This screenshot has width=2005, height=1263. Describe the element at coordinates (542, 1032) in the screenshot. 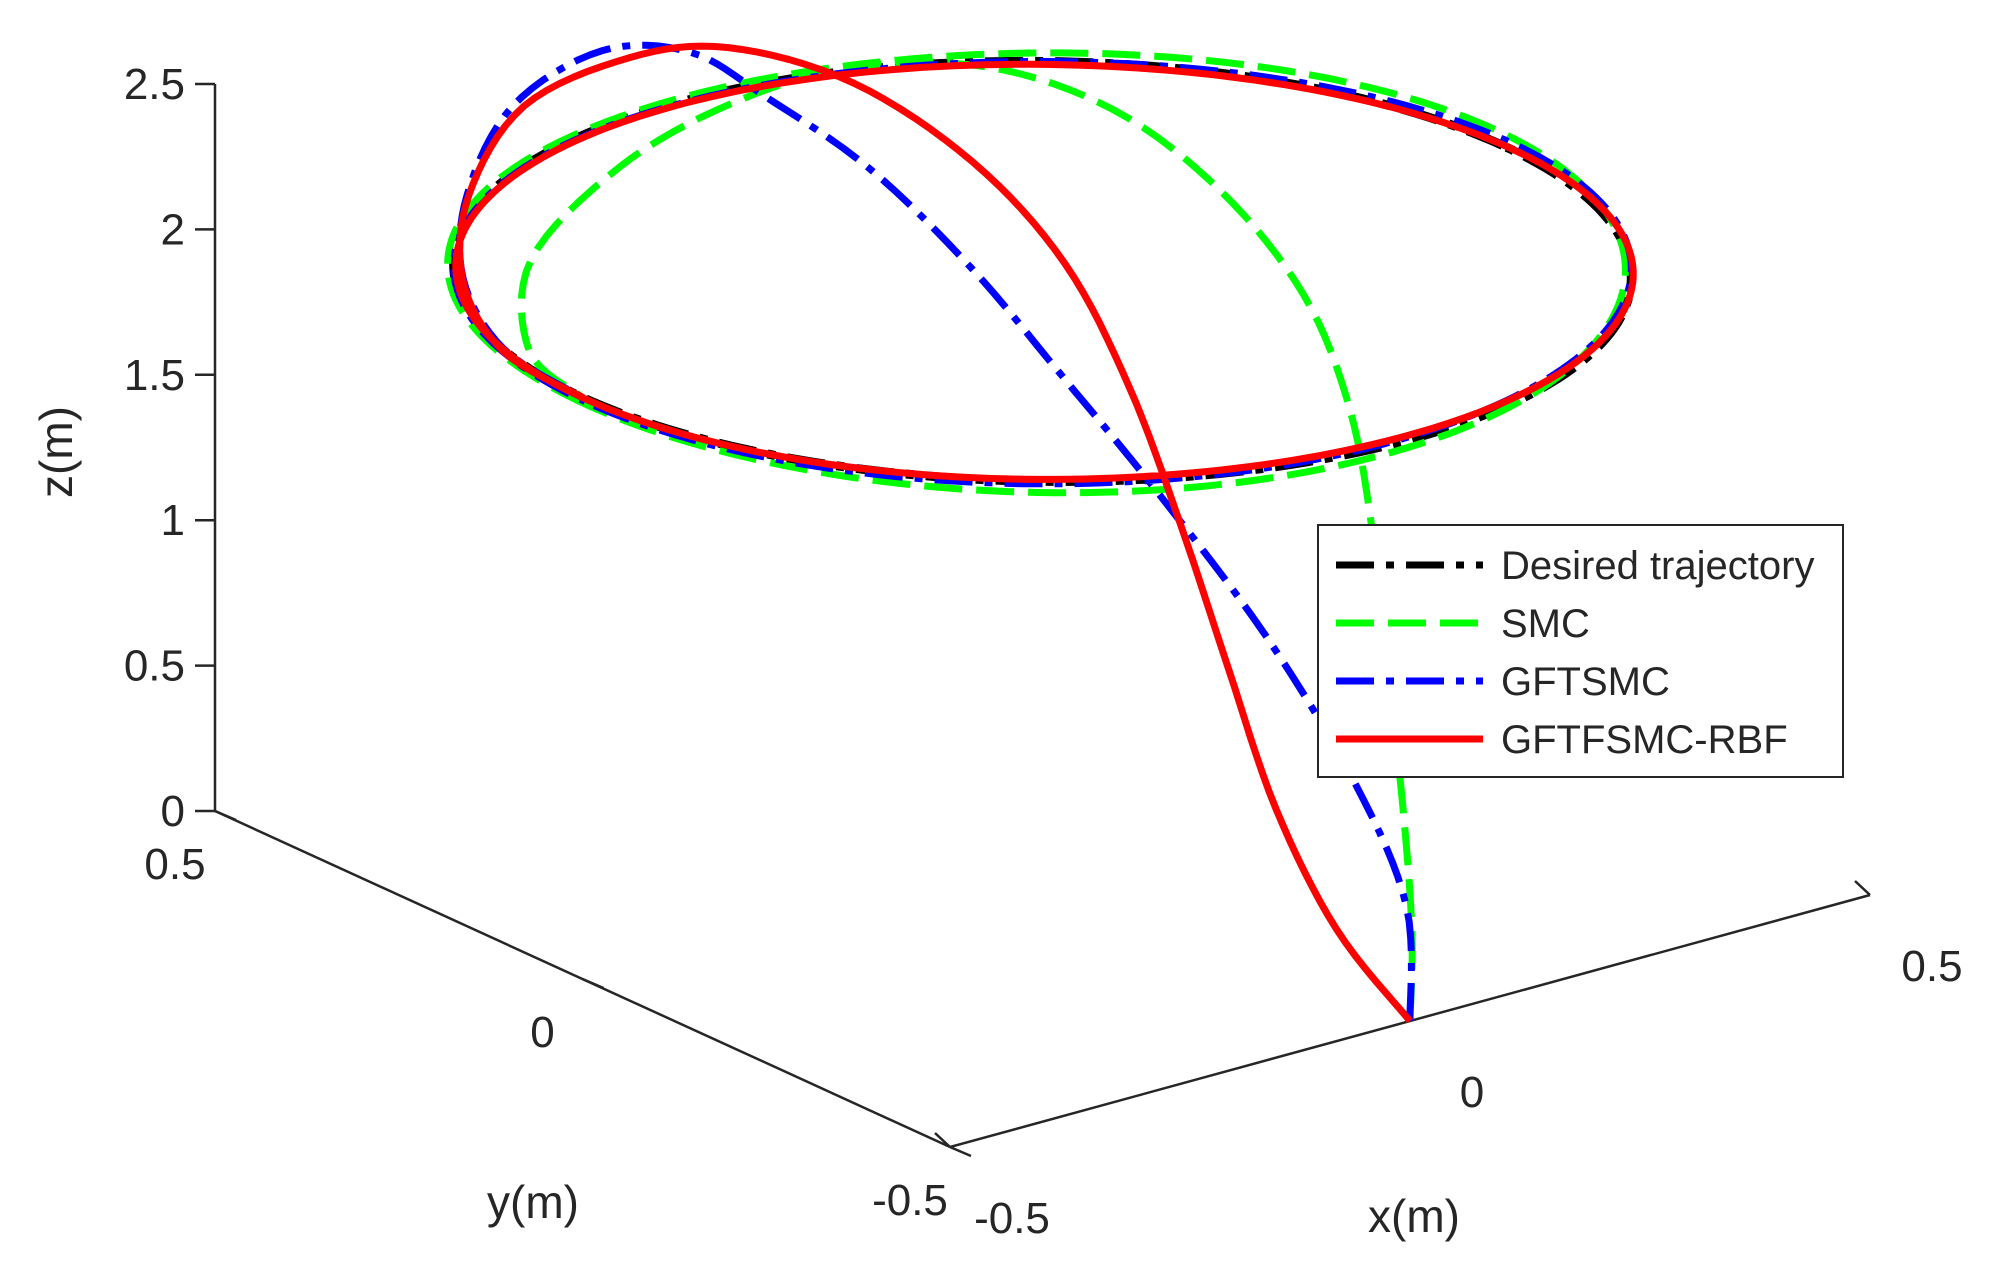

I see `y-tick-label: 0` at that location.